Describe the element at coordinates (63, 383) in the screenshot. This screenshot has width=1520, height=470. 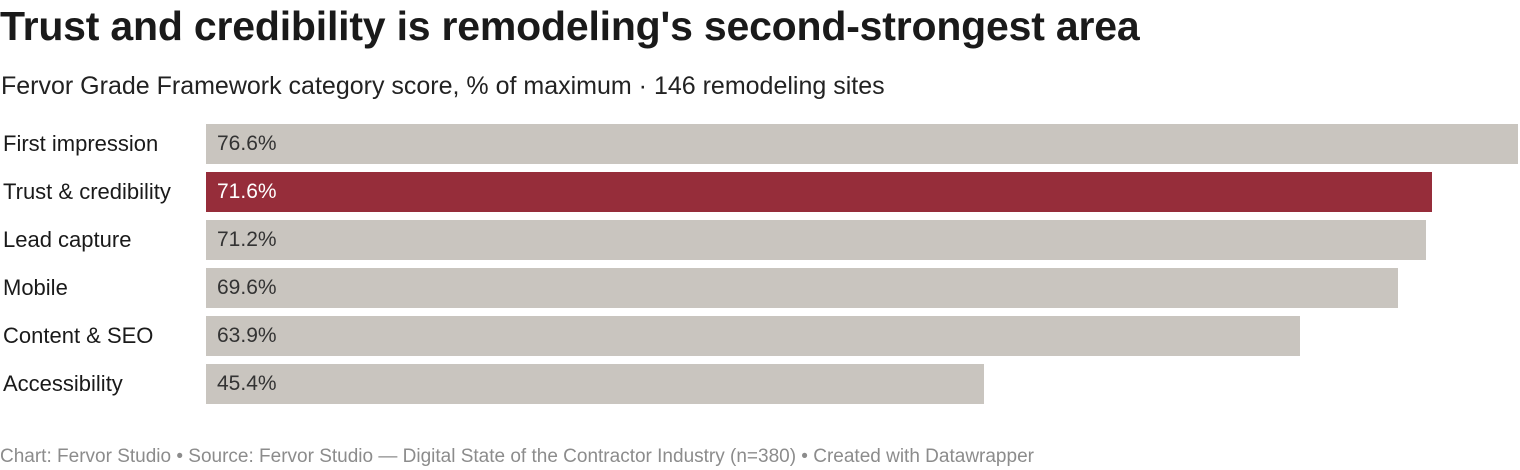
I see `category-label: Accessibility` at that location.